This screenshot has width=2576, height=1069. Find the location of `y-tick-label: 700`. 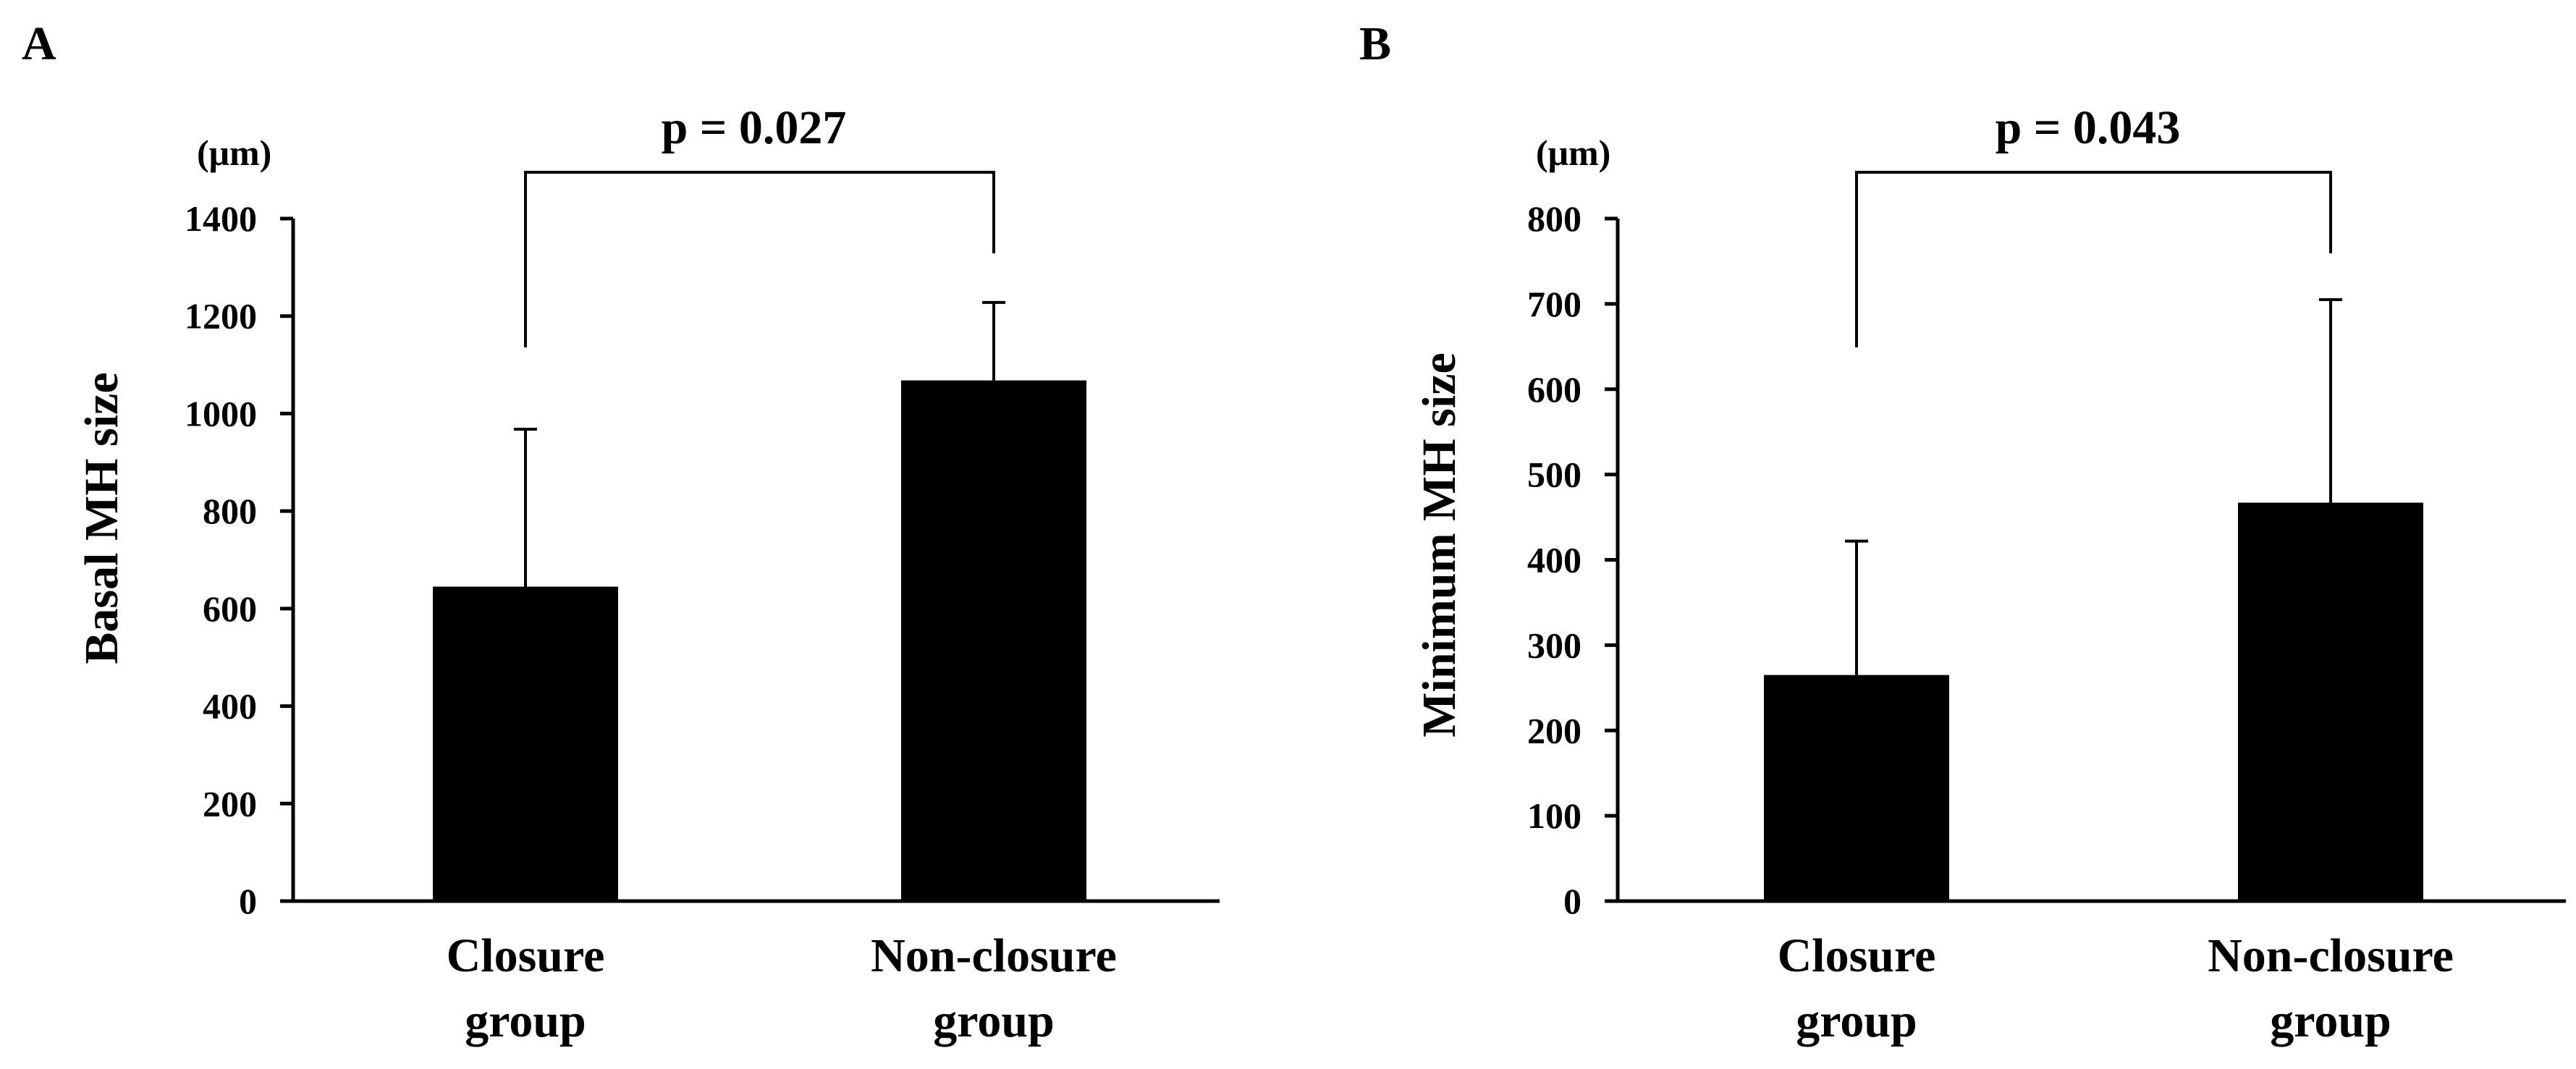

y-tick-label: 700 is located at coordinates (1554, 304).